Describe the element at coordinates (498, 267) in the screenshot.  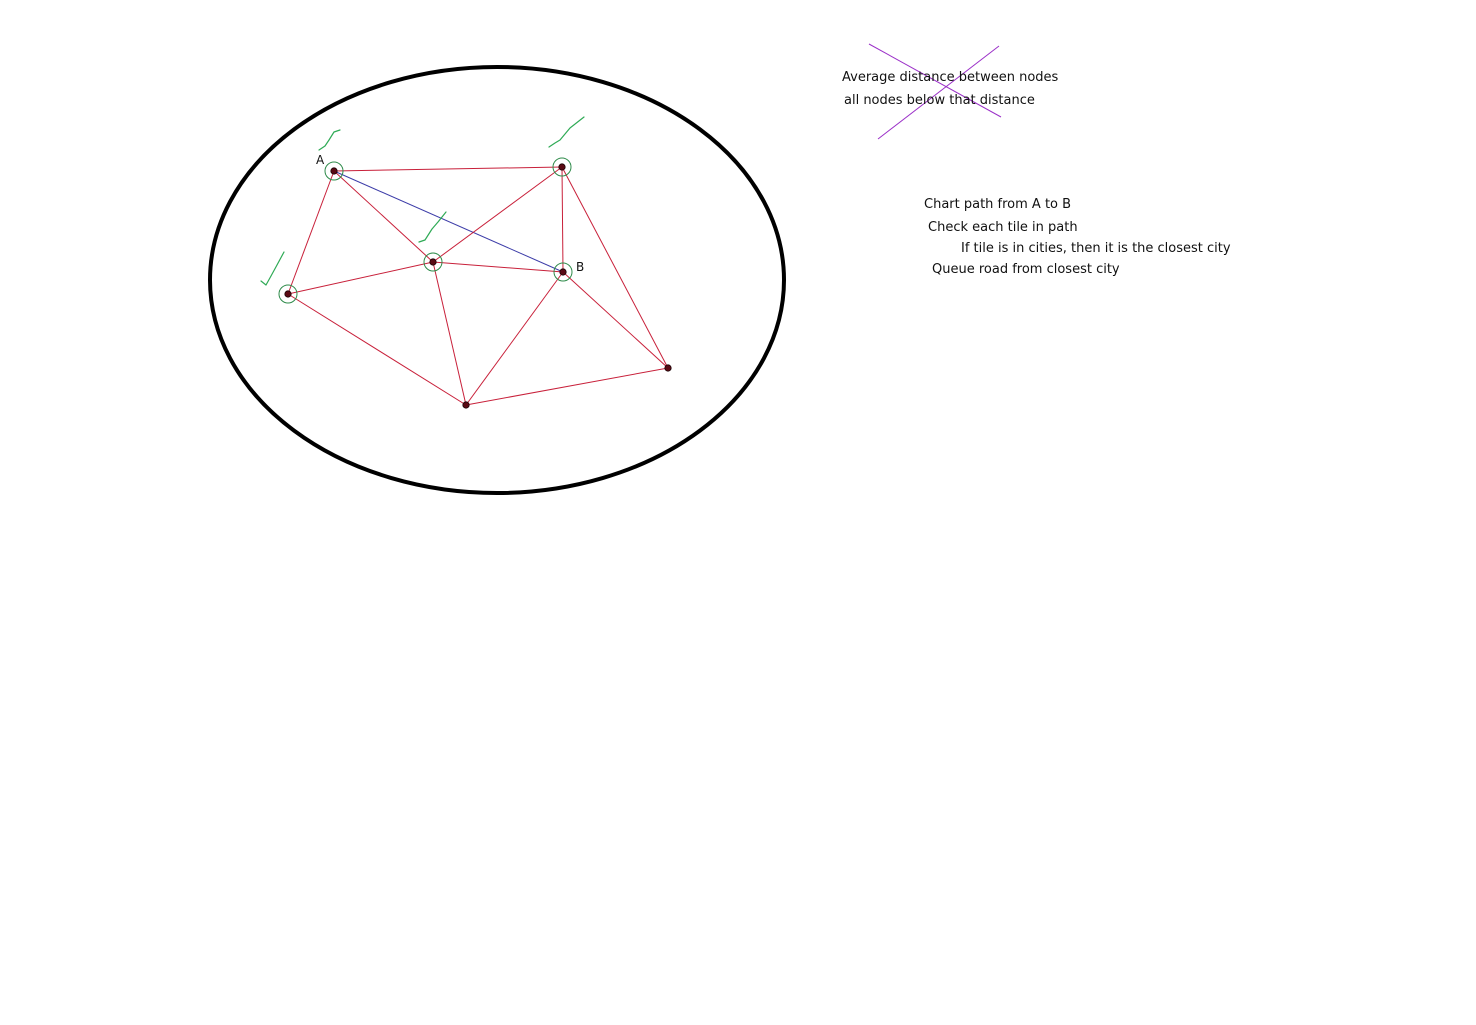
I see `road-edge-center-b` at that location.